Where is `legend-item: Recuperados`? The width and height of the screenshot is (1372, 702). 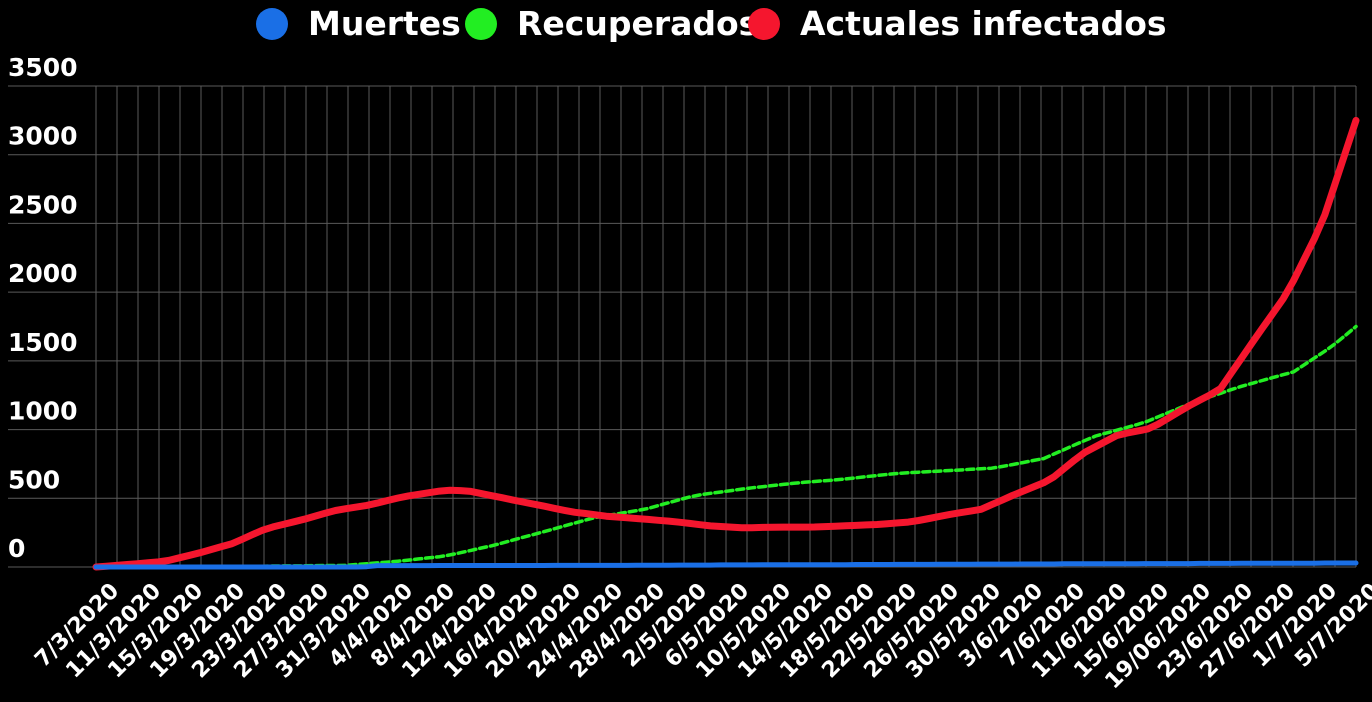 legend-item: Recuperados is located at coordinates (611, 23).